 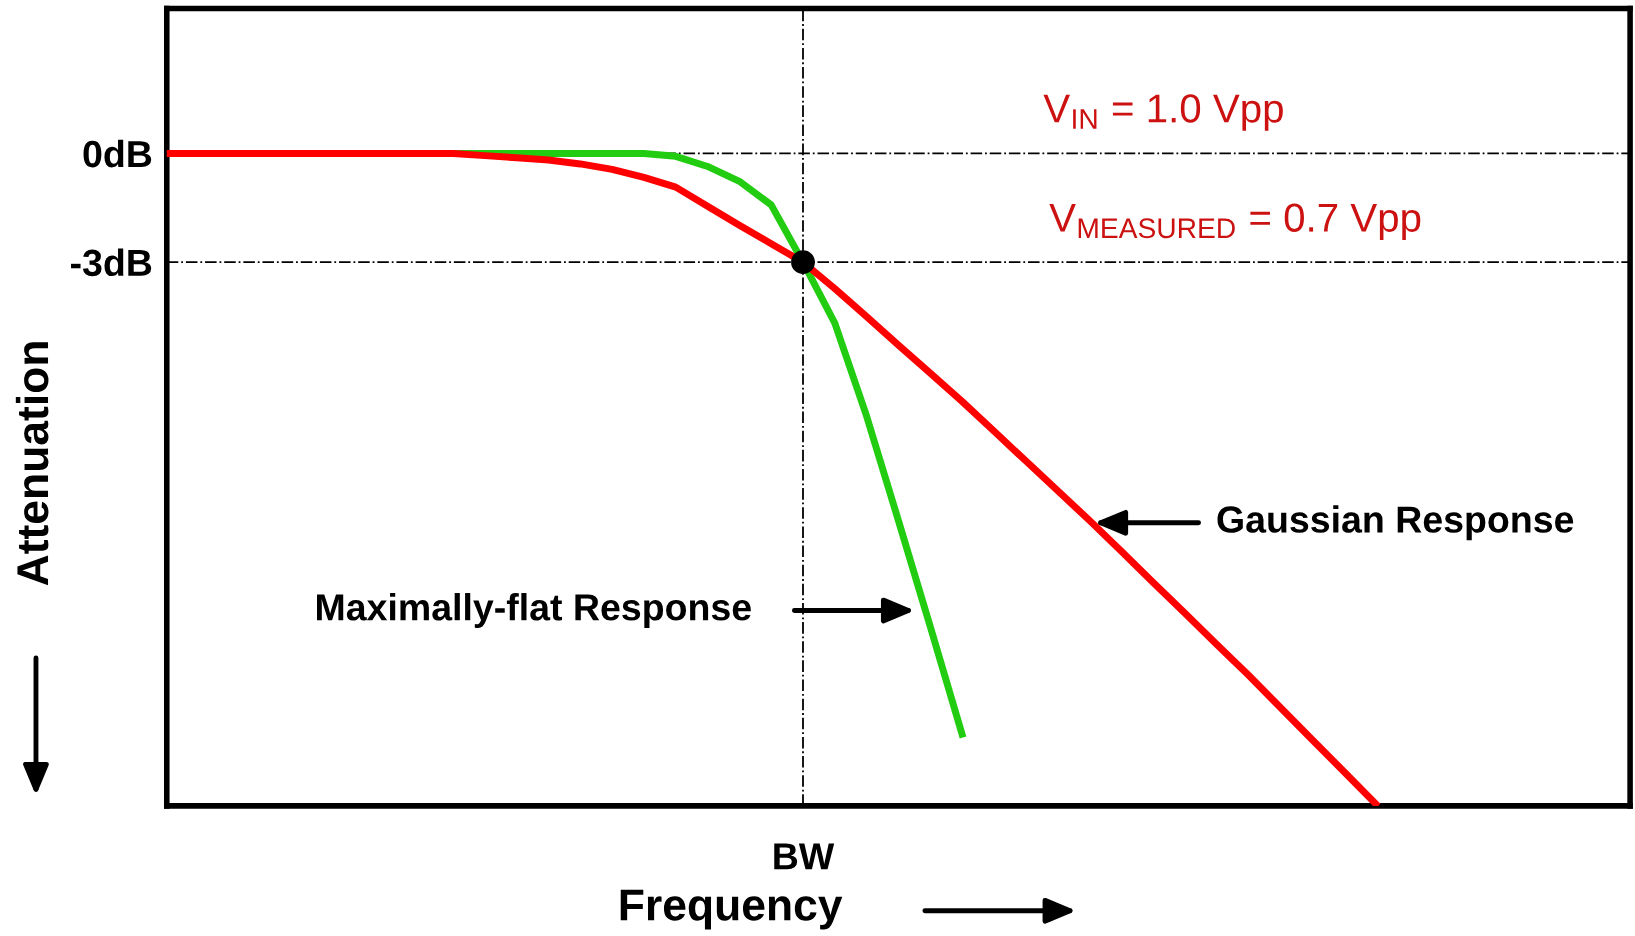 What do you see at coordinates (1395, 523) in the screenshot?
I see `annotation: Gaussian Response` at bounding box center [1395, 523].